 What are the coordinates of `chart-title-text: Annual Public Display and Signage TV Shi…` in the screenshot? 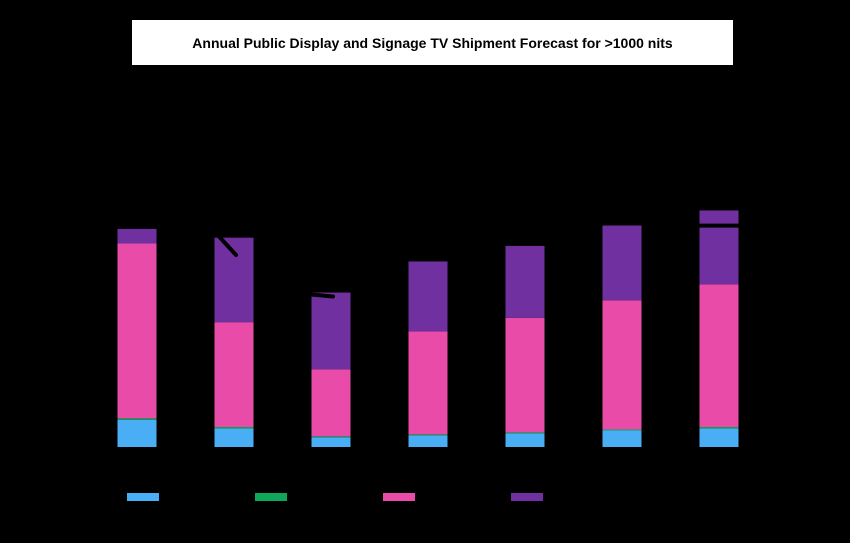 It's located at (432, 42).